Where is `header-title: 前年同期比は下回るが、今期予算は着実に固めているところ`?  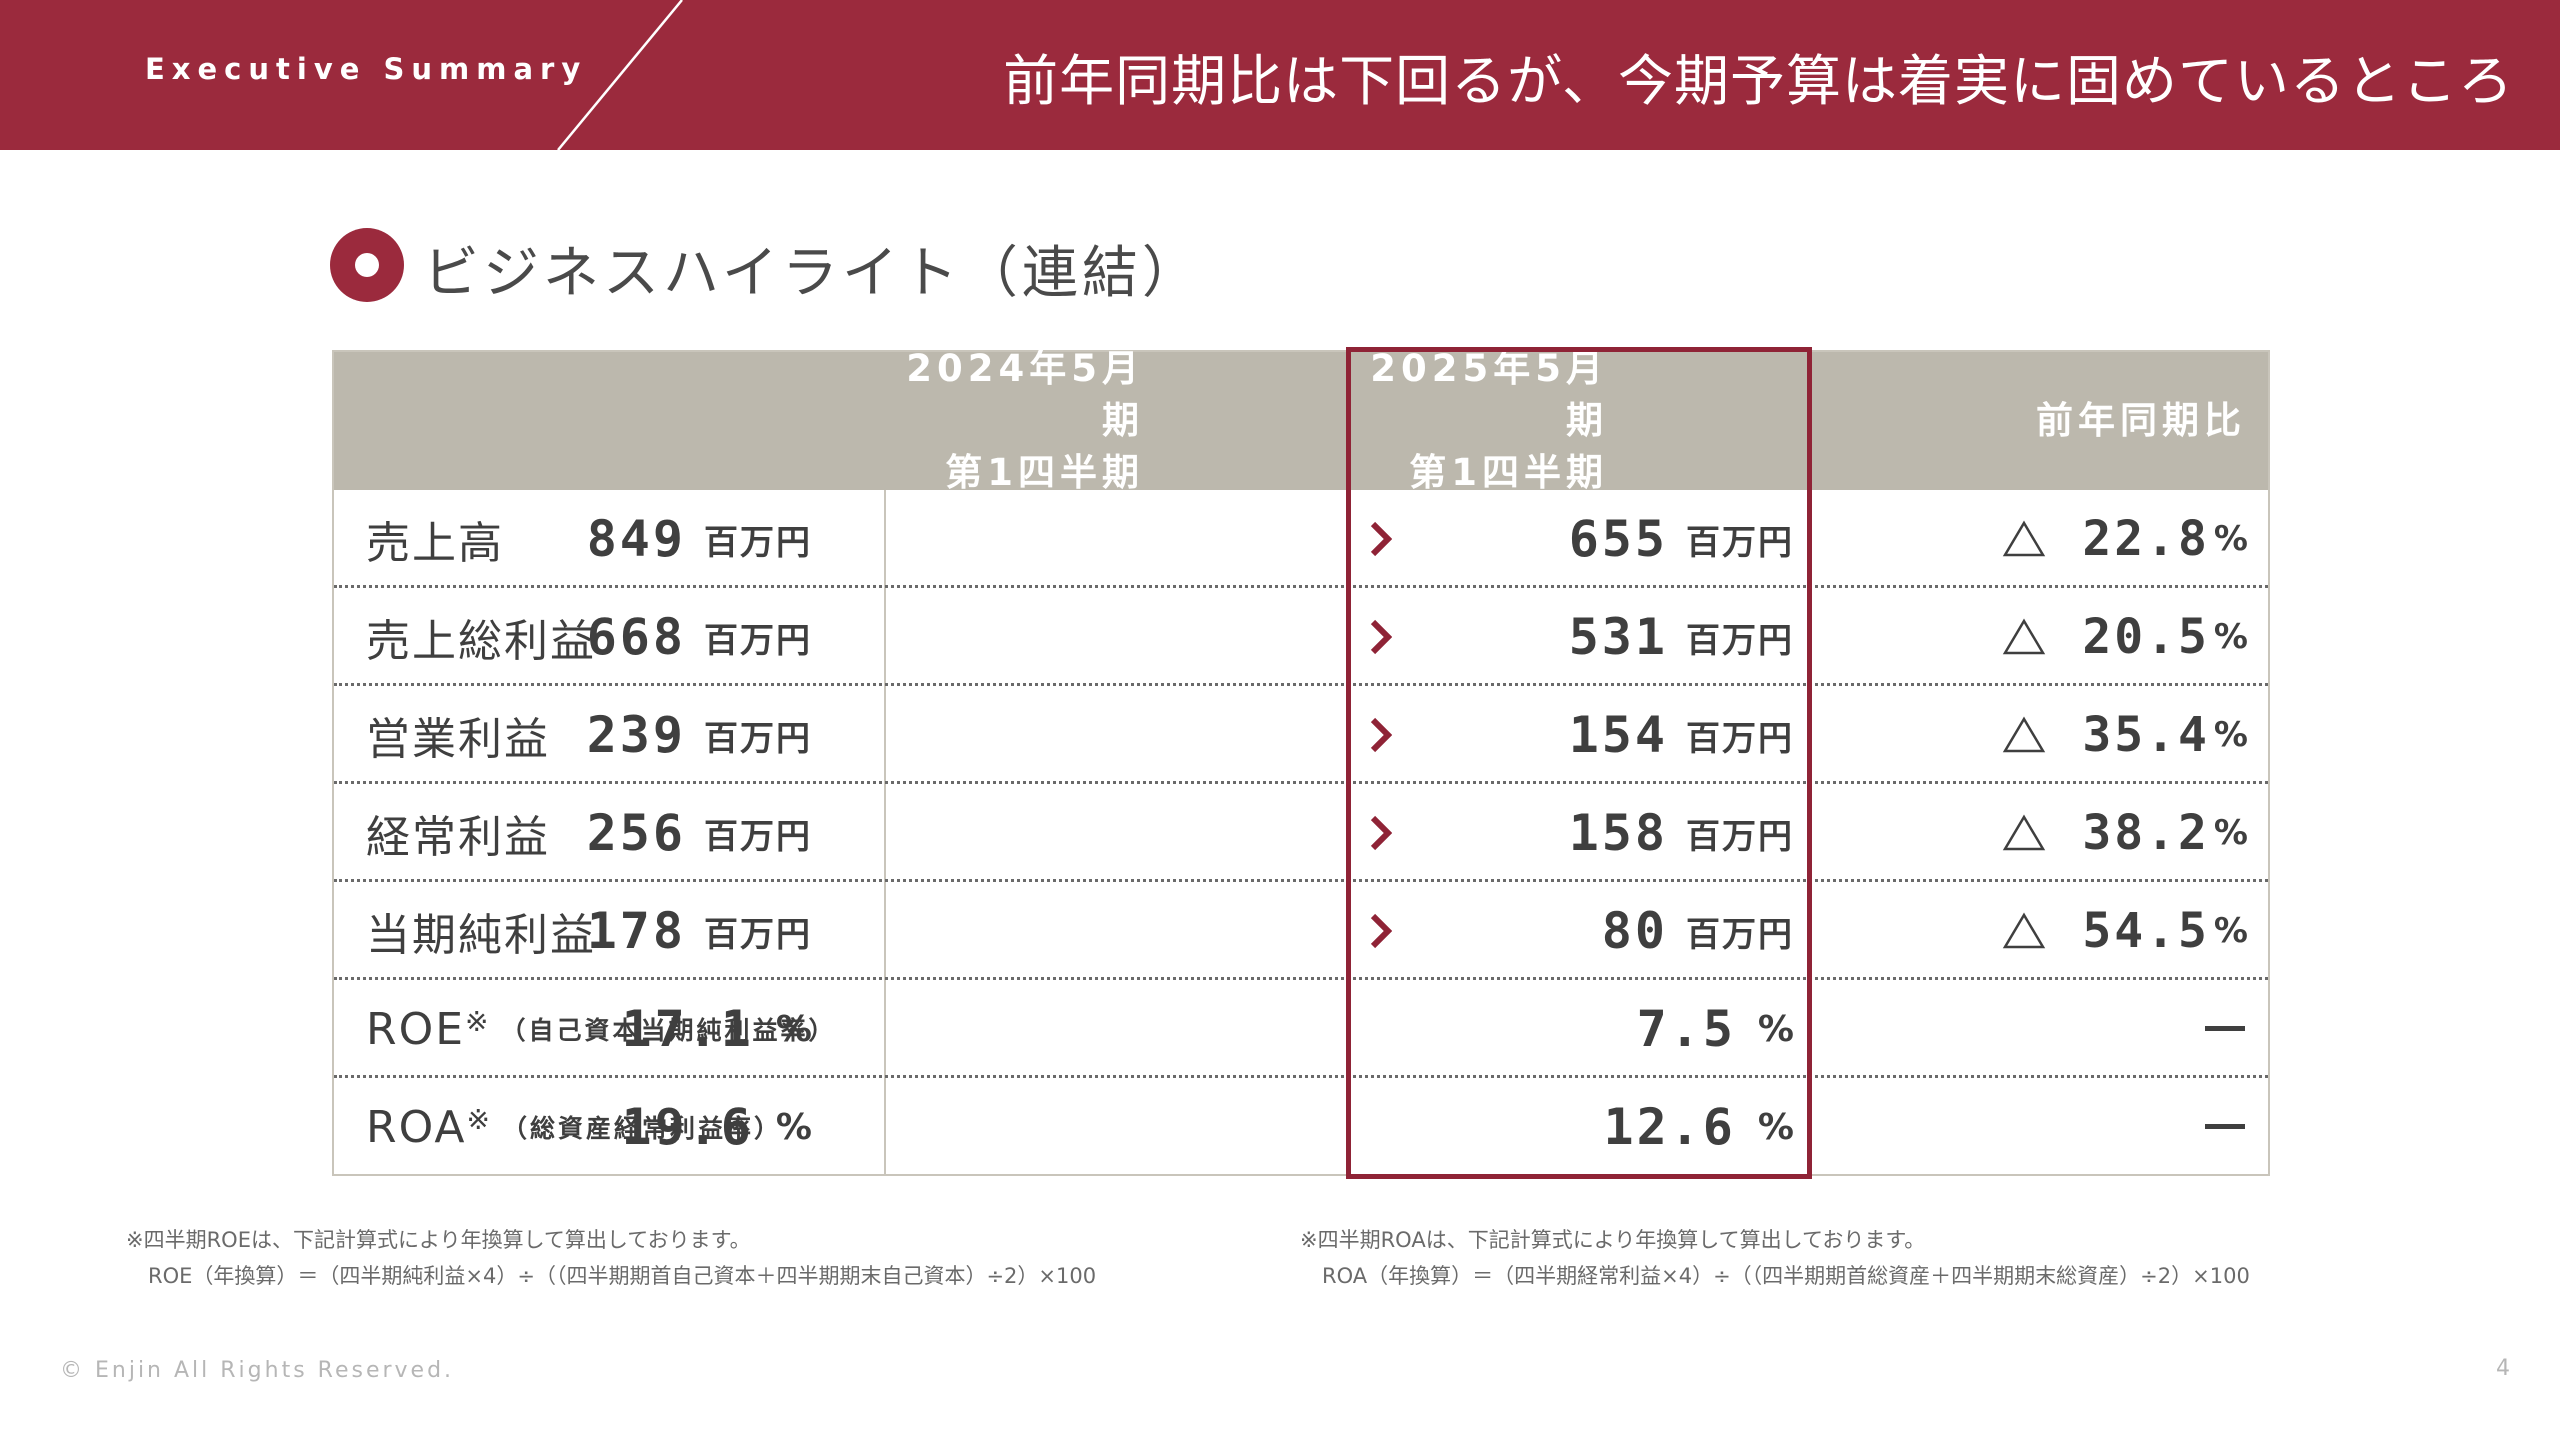
header-title: 前年同期比は下回るが、今期予算は着実に固めているところ is located at coordinates (1758, 81).